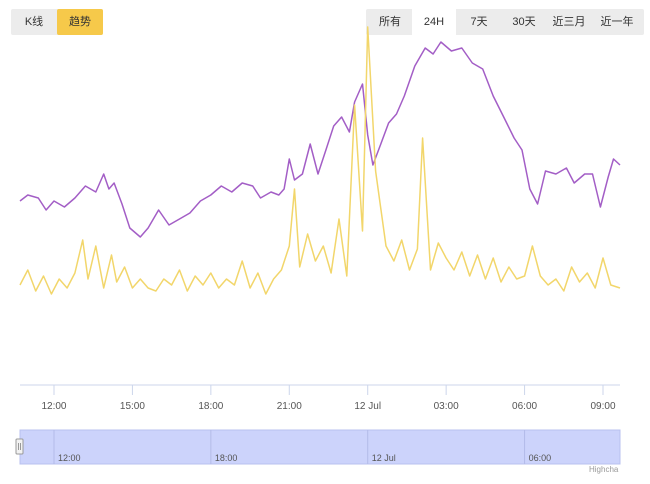 The width and height of the screenshot is (650, 484). I want to click on view-toggle-group: K线 趋势, so click(57, 22).